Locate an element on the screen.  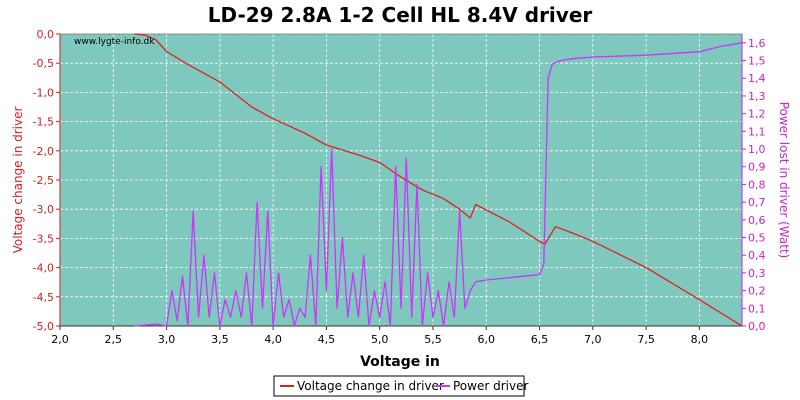
x-tick-label: 3,0 is located at coordinates (167, 339).